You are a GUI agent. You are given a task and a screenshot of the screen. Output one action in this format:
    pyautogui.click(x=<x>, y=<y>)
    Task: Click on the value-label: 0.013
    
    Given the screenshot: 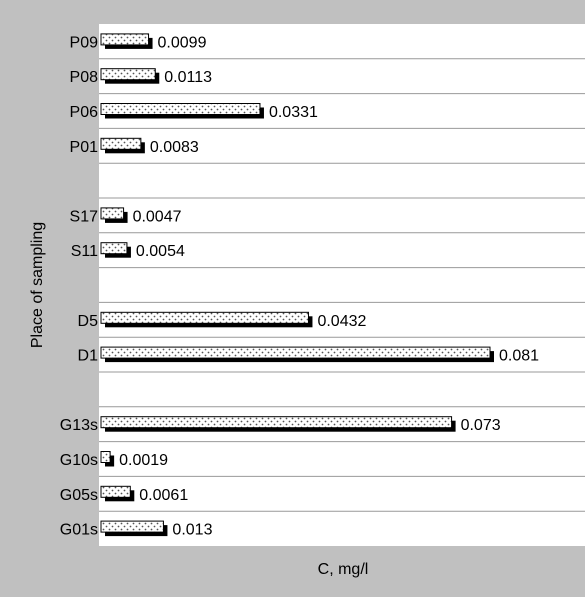 What is the action you would take?
    pyautogui.click(x=192, y=530)
    